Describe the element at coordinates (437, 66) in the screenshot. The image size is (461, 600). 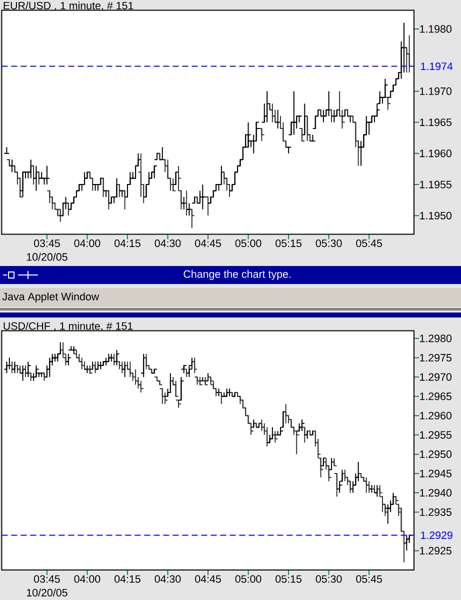
I see `ref-line-label: 1.1974` at that location.